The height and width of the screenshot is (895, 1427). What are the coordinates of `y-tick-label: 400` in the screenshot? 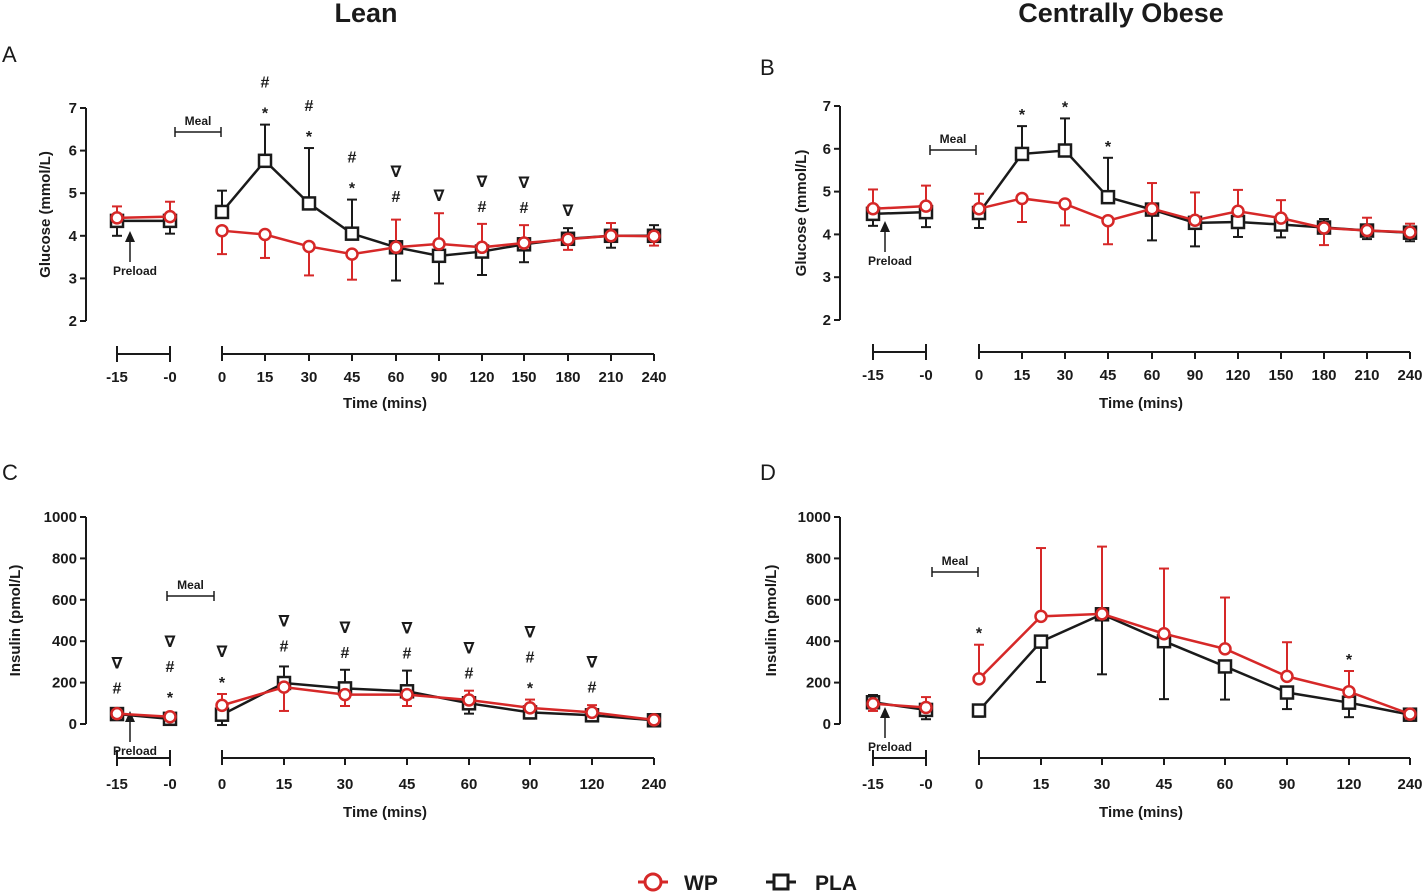 It's located at (818, 641).